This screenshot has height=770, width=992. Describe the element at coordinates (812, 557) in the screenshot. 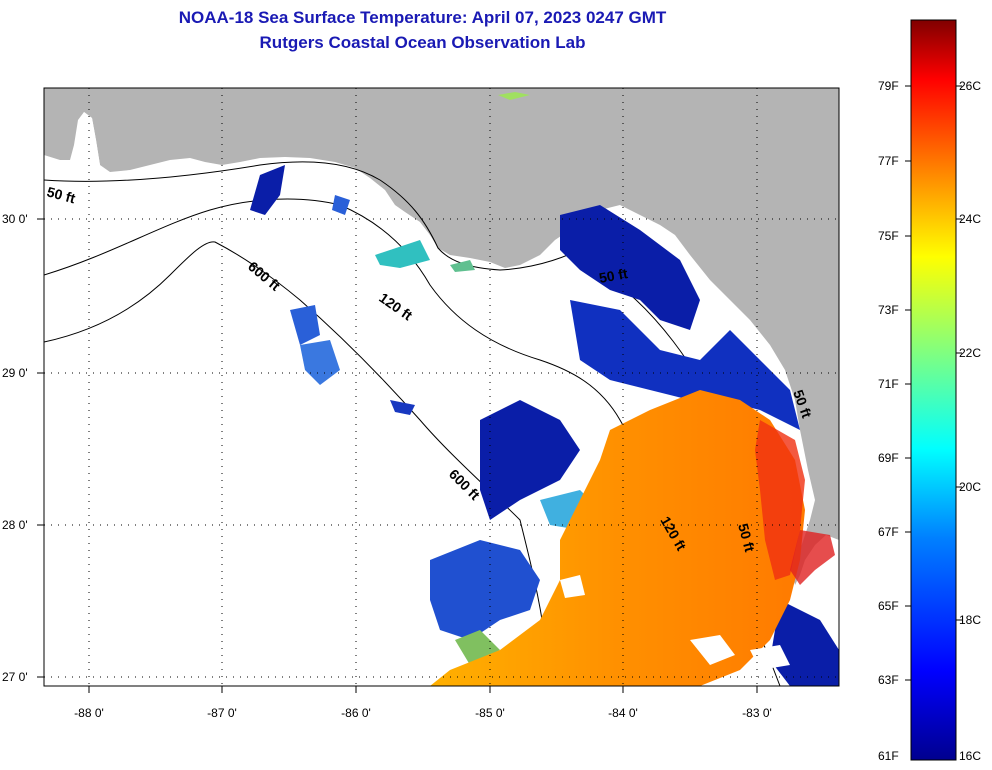

I see `sst-hot-bay` at that location.